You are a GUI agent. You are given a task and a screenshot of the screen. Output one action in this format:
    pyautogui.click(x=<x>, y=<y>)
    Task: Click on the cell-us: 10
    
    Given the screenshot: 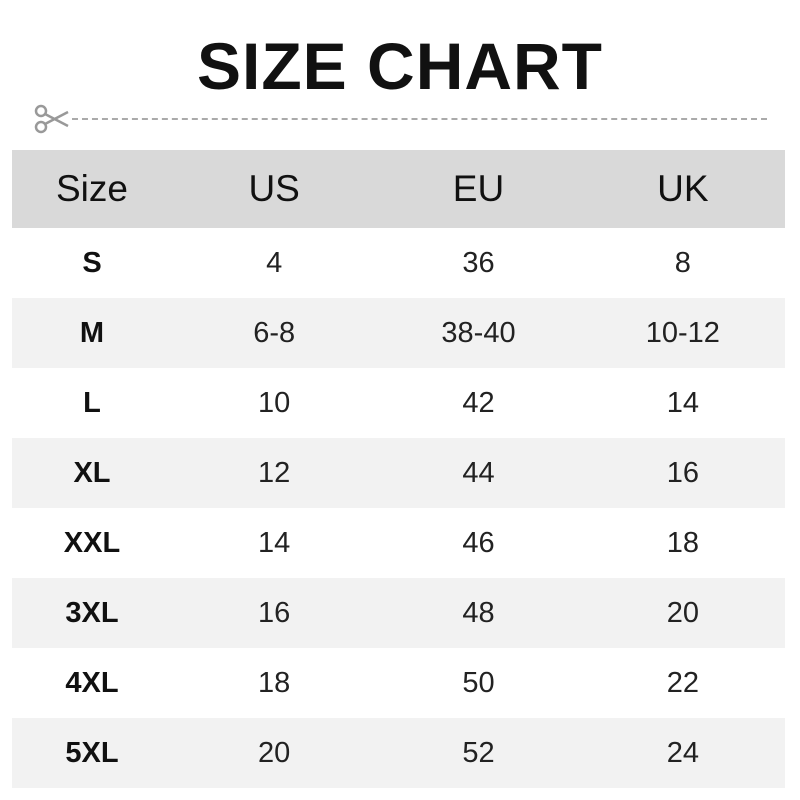 What is the action you would take?
    pyautogui.click(x=274, y=402)
    